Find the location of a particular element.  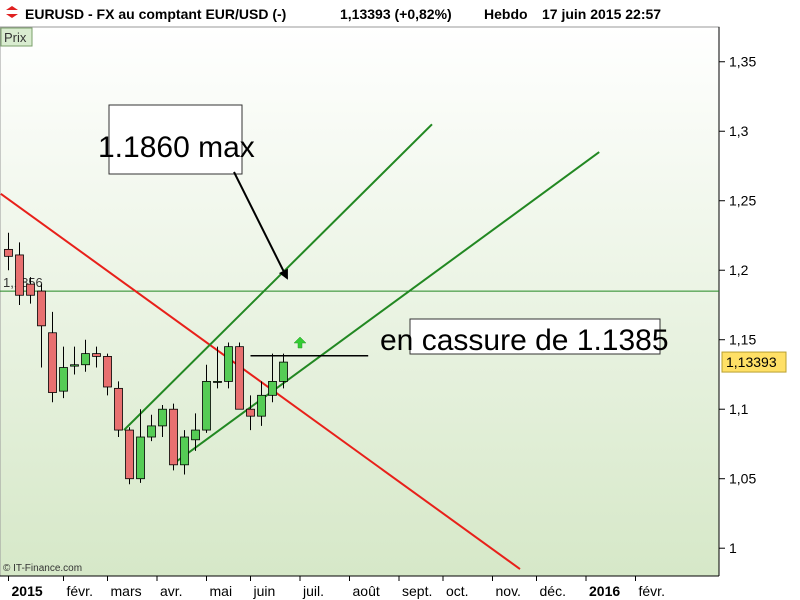

breakout-annotation-box is located at coordinates (535, 336).